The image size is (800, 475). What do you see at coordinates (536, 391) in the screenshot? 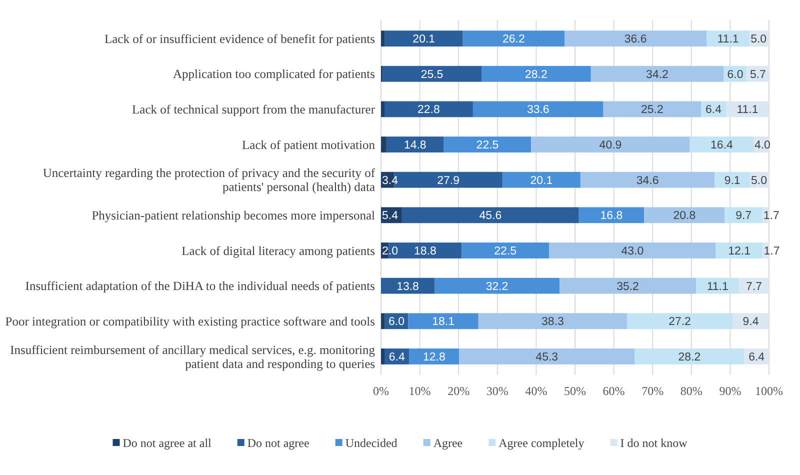
I see `x-tick-label: 40%` at bounding box center [536, 391].